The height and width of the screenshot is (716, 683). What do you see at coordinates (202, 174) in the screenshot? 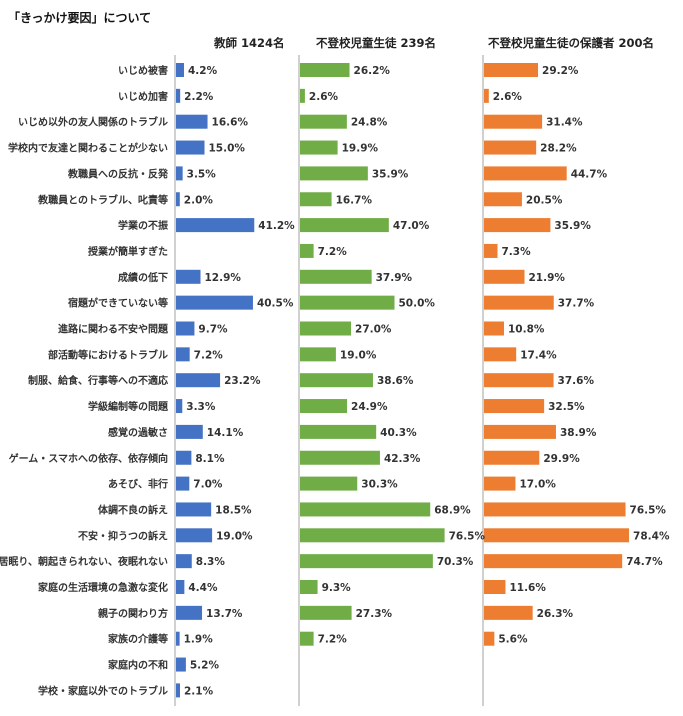
I see `data-label: 3.5%` at bounding box center [202, 174].